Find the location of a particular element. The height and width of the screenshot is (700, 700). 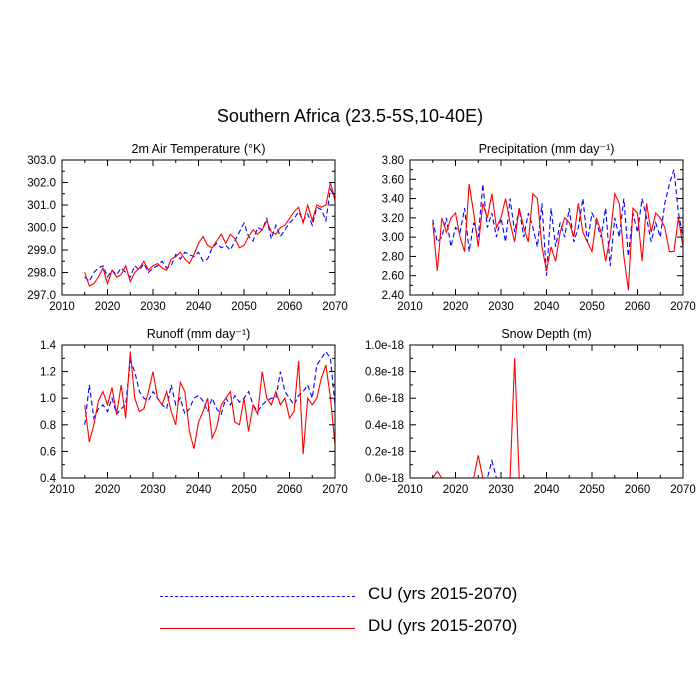

y-tick-label: 1.0 is located at coordinates (48, 399).